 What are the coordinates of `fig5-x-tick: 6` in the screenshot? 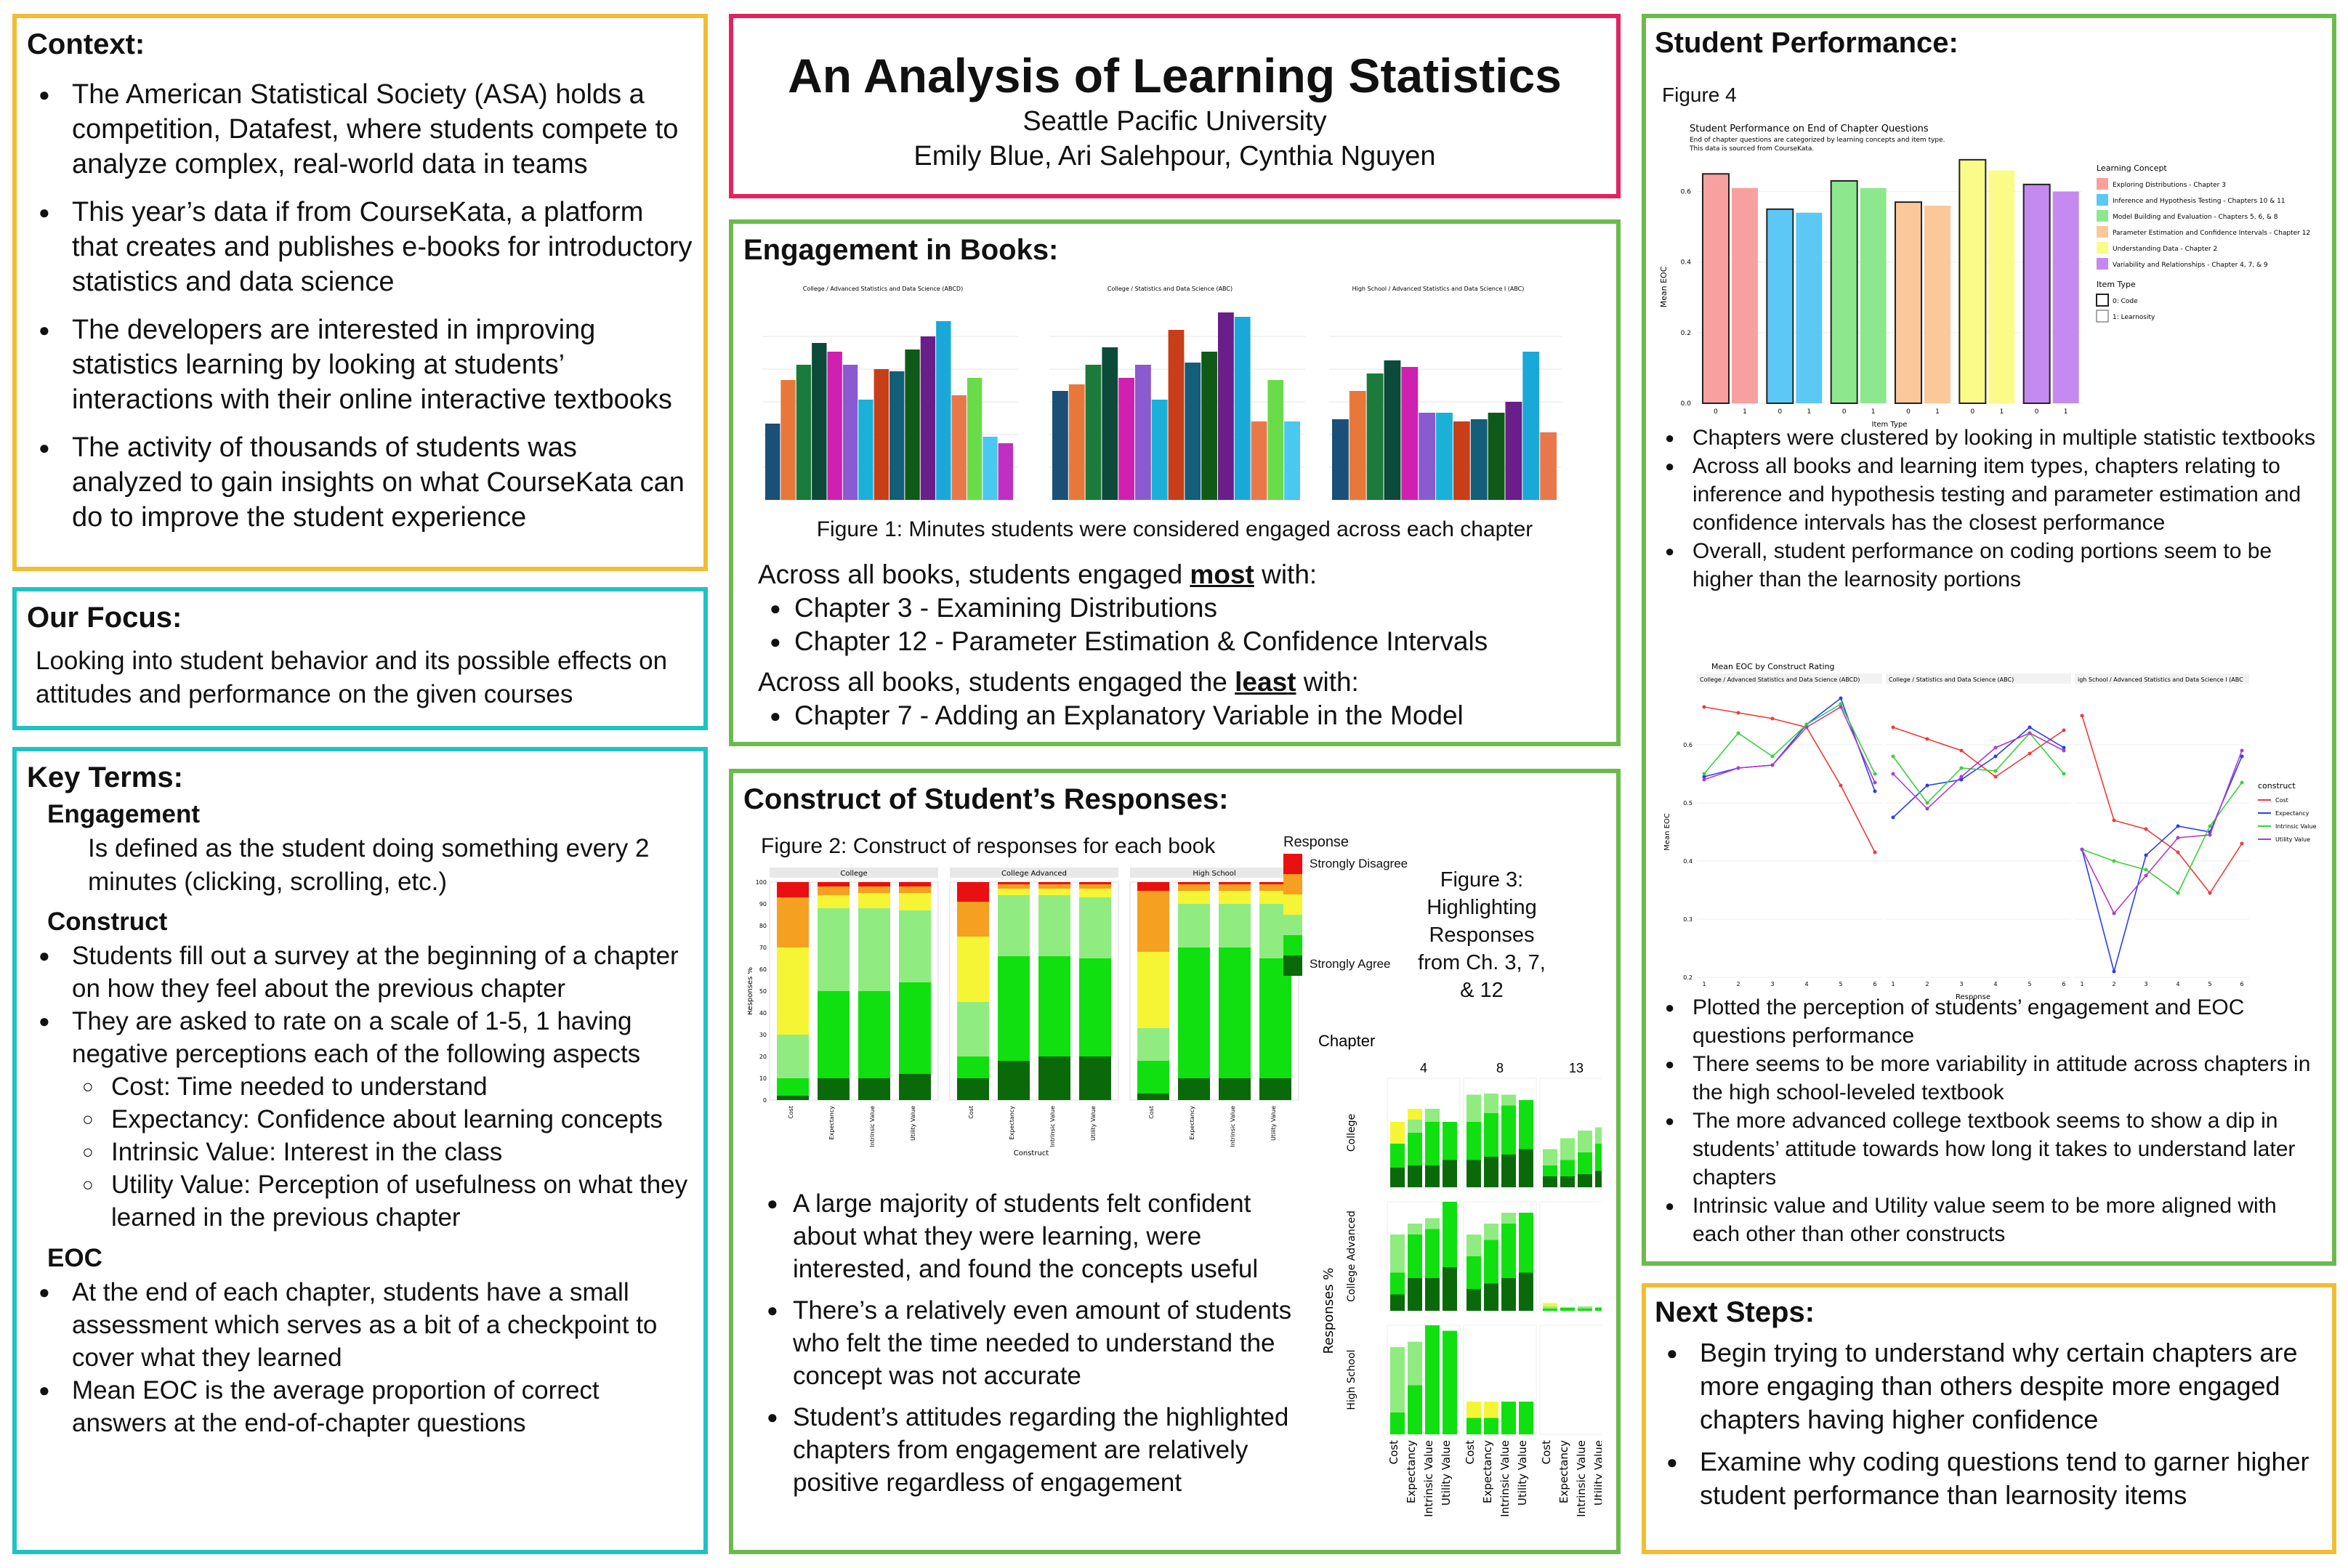 It's located at (2063, 984).